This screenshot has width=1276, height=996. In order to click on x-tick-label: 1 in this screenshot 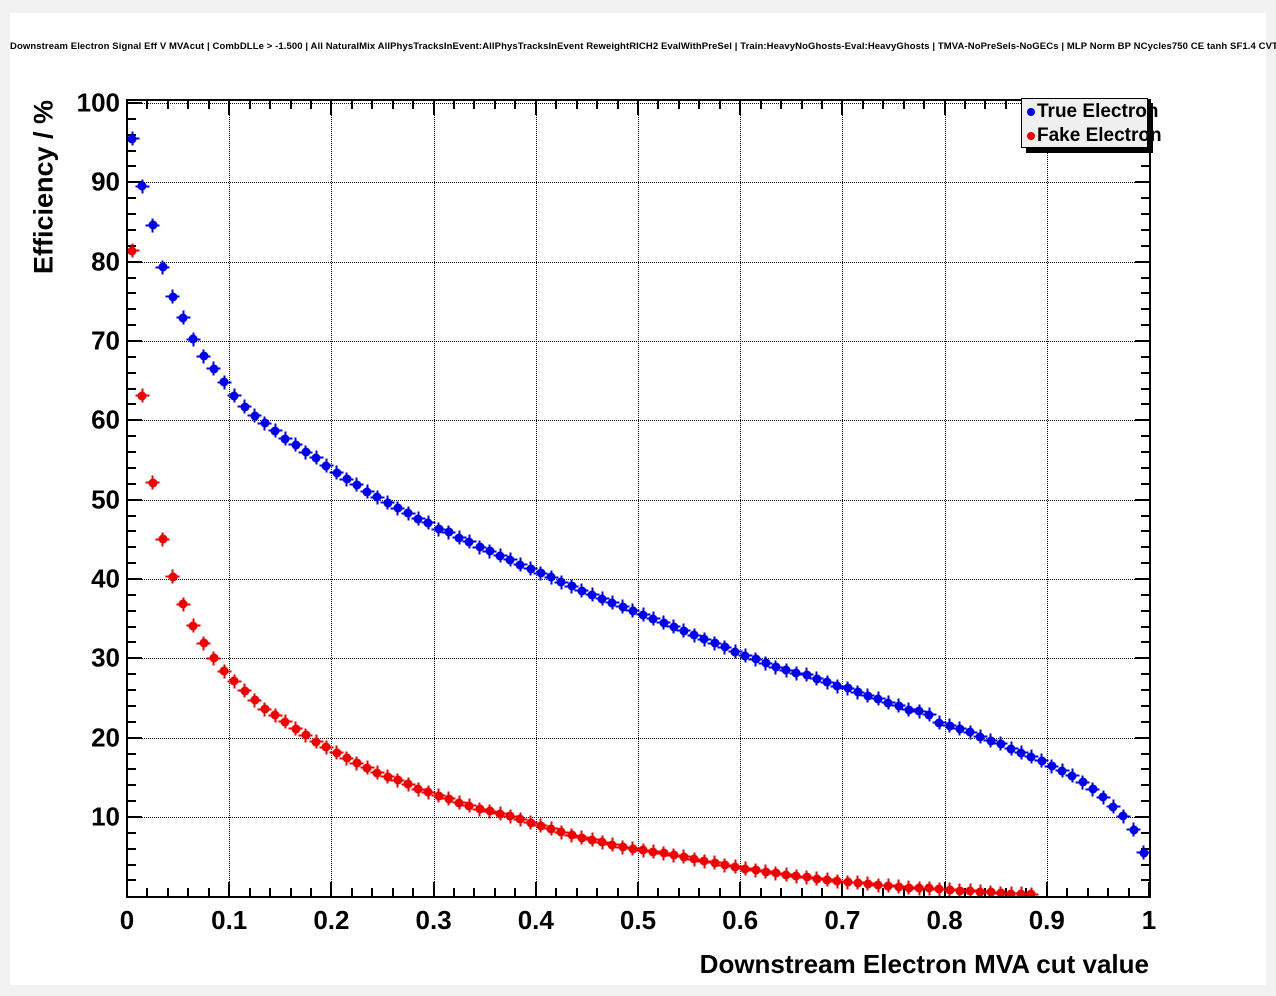, I will do `click(1149, 920)`.